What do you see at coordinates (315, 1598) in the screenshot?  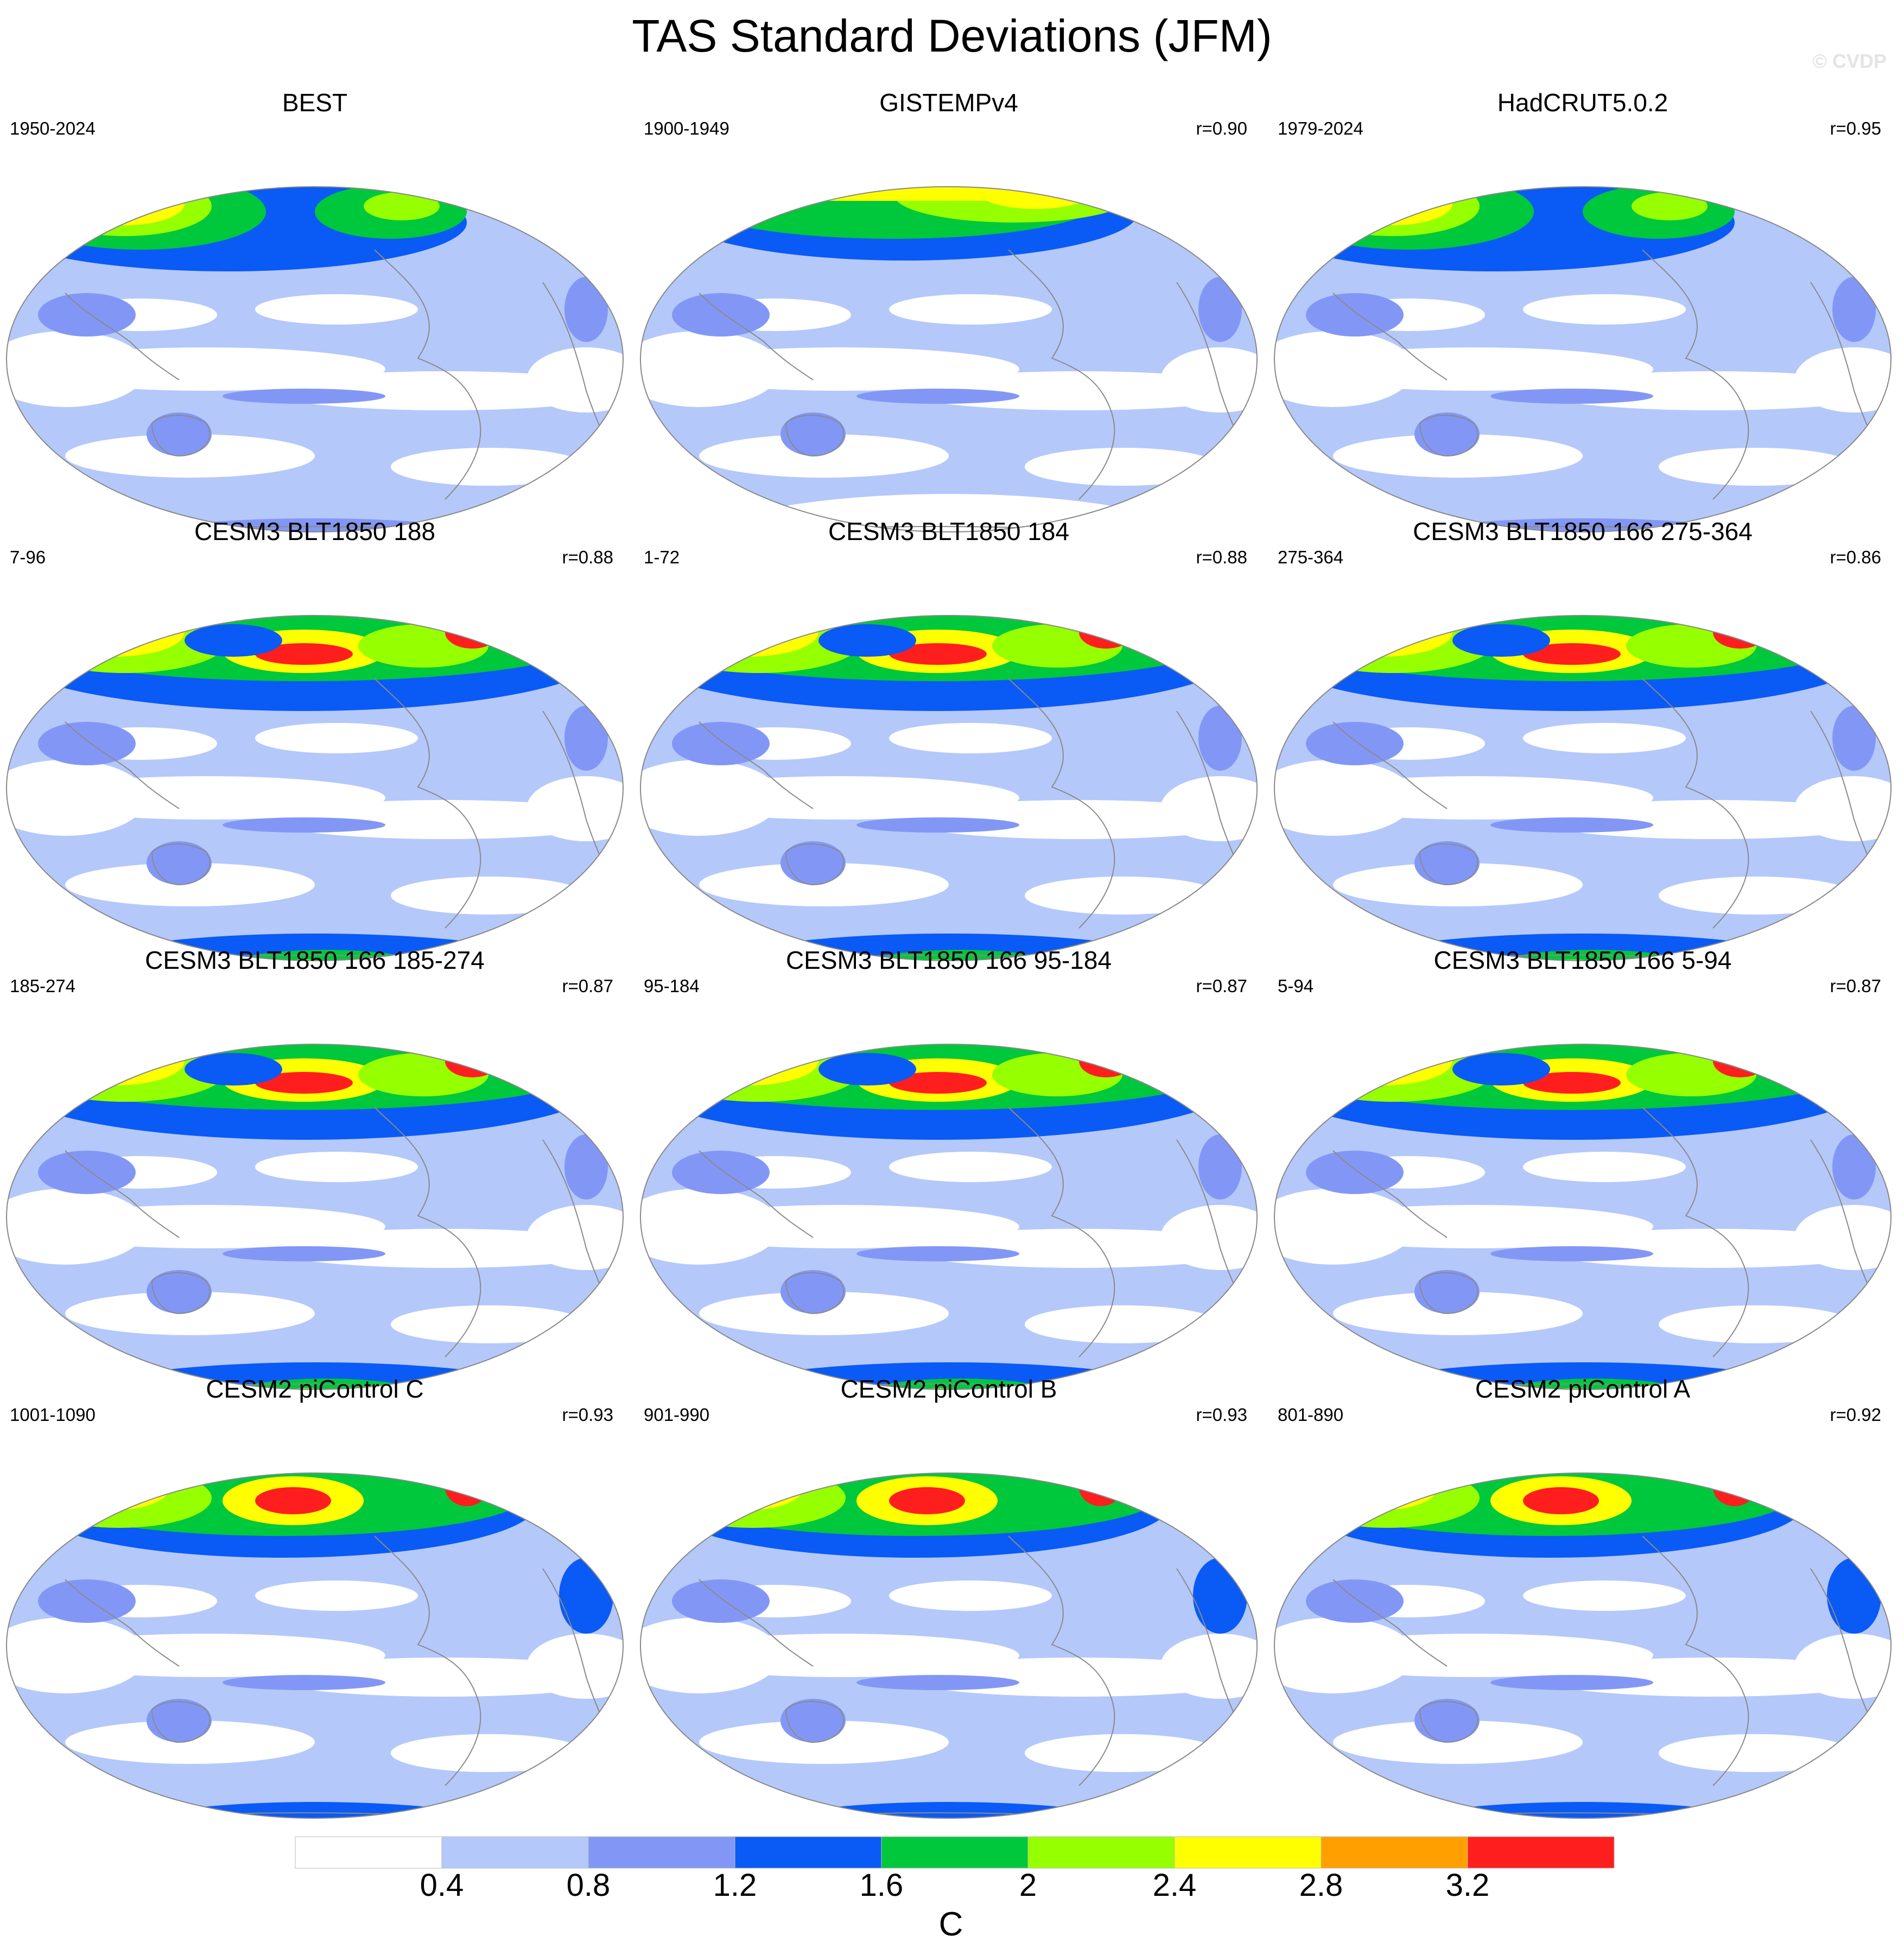 I see `map-panel: CESM2 piControl C 1001-1090 r=0.93` at bounding box center [315, 1598].